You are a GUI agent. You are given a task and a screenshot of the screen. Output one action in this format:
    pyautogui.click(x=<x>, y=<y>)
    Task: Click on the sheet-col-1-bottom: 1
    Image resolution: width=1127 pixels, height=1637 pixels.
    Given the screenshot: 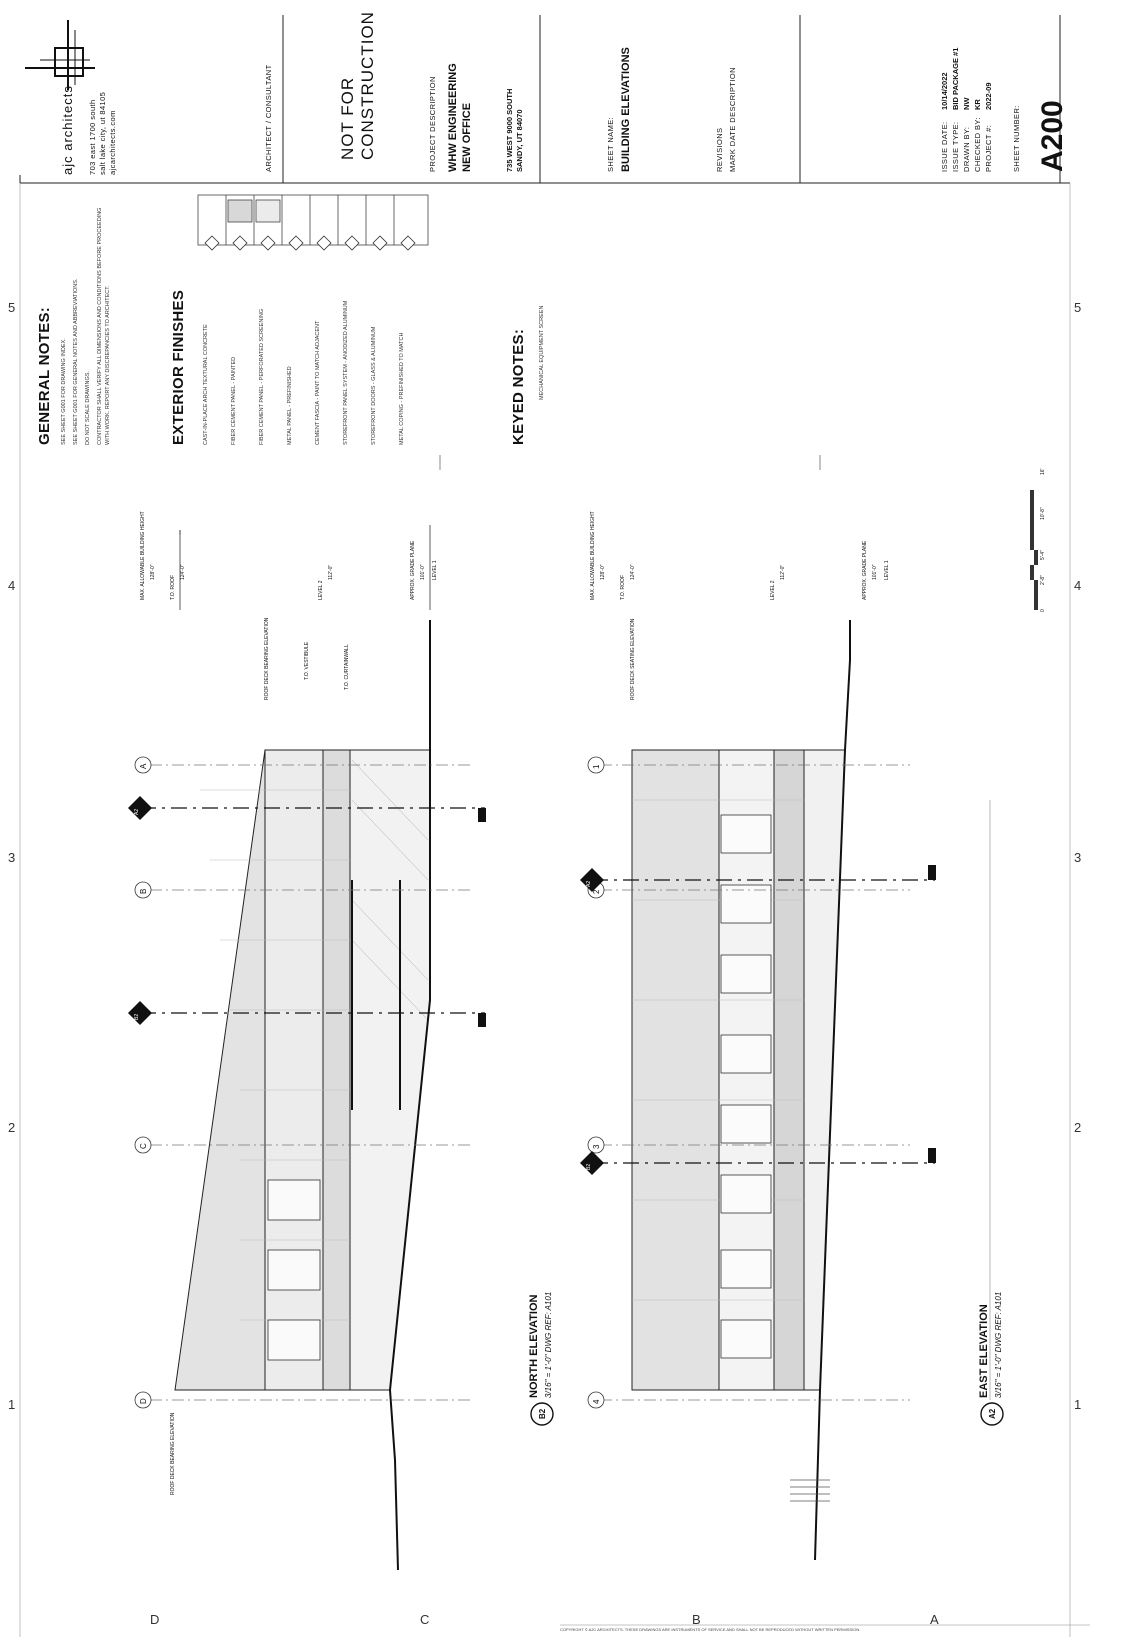 What is the action you would take?
    pyautogui.click(x=1078, y=1404)
    